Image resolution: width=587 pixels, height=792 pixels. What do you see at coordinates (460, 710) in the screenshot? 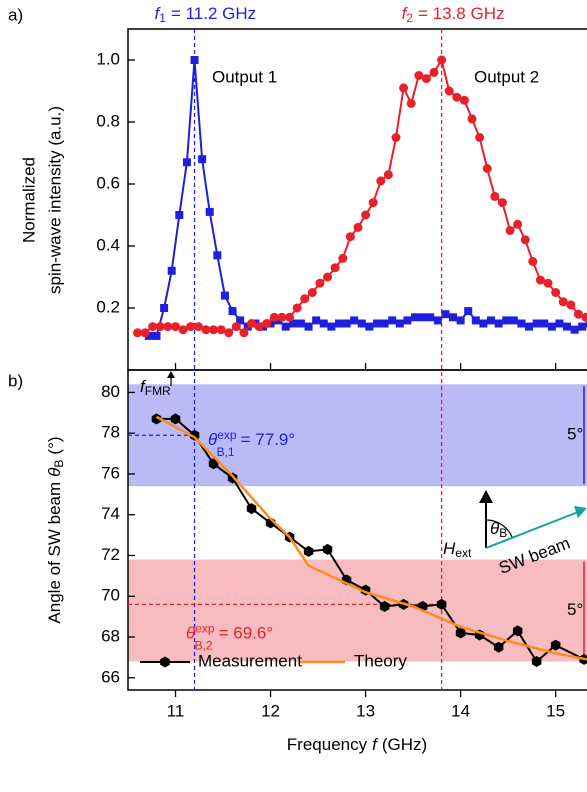
I see `x-tick-label: 14` at bounding box center [460, 710].